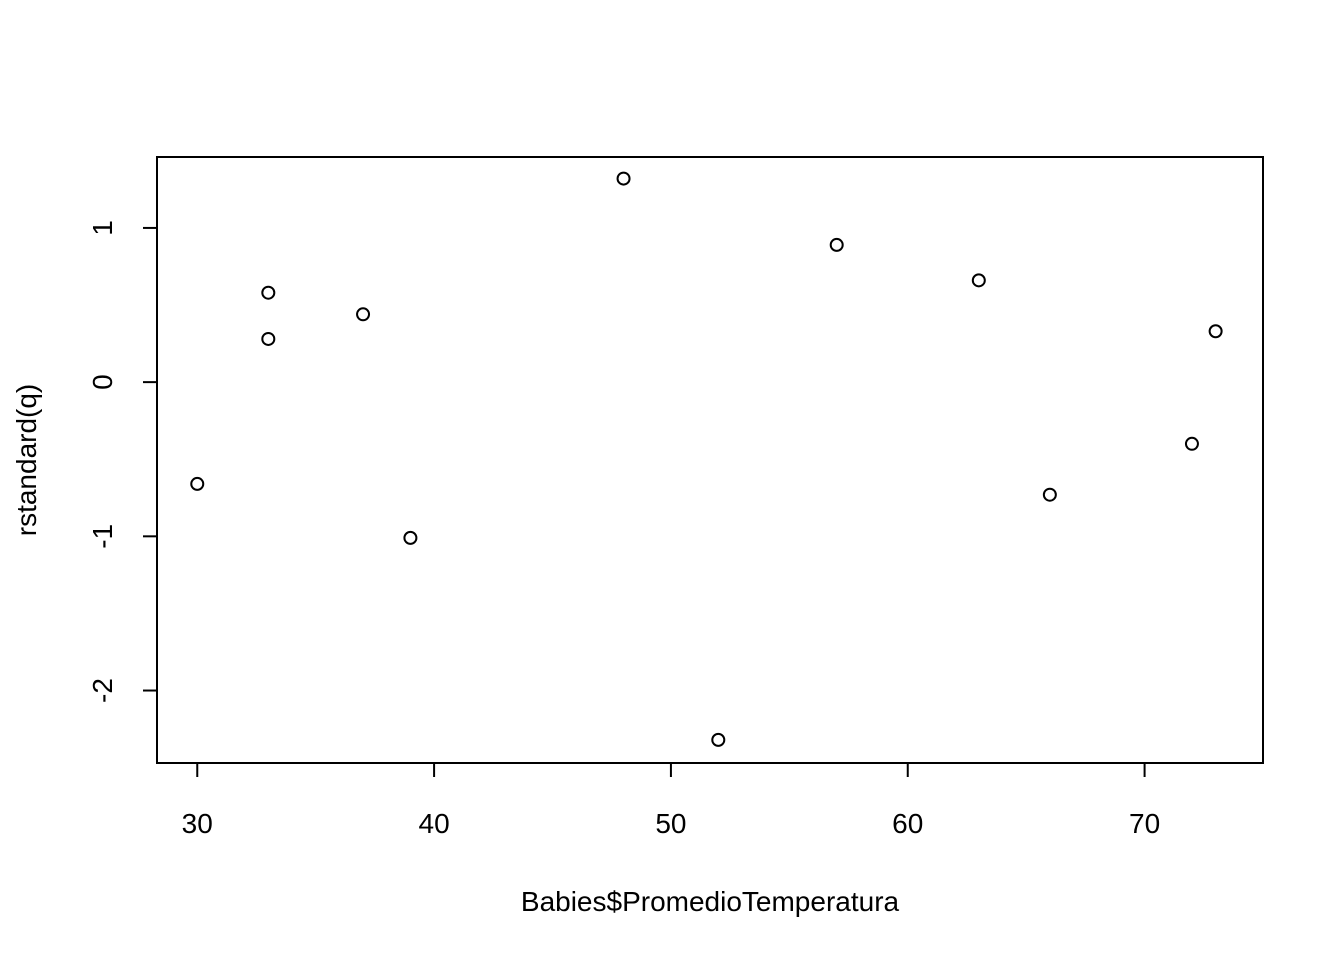 The image size is (1344, 960). I want to click on x-tick-label: 50, so click(670, 823).